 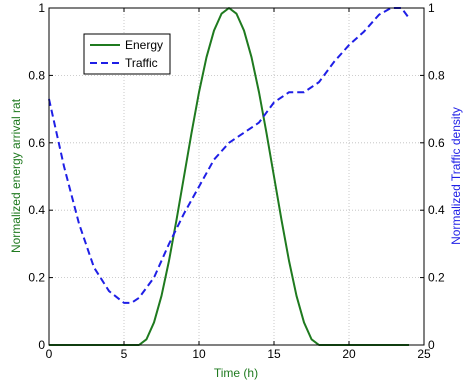 I want to click on y-left-tick-label: 0.2, so click(x=36, y=278).